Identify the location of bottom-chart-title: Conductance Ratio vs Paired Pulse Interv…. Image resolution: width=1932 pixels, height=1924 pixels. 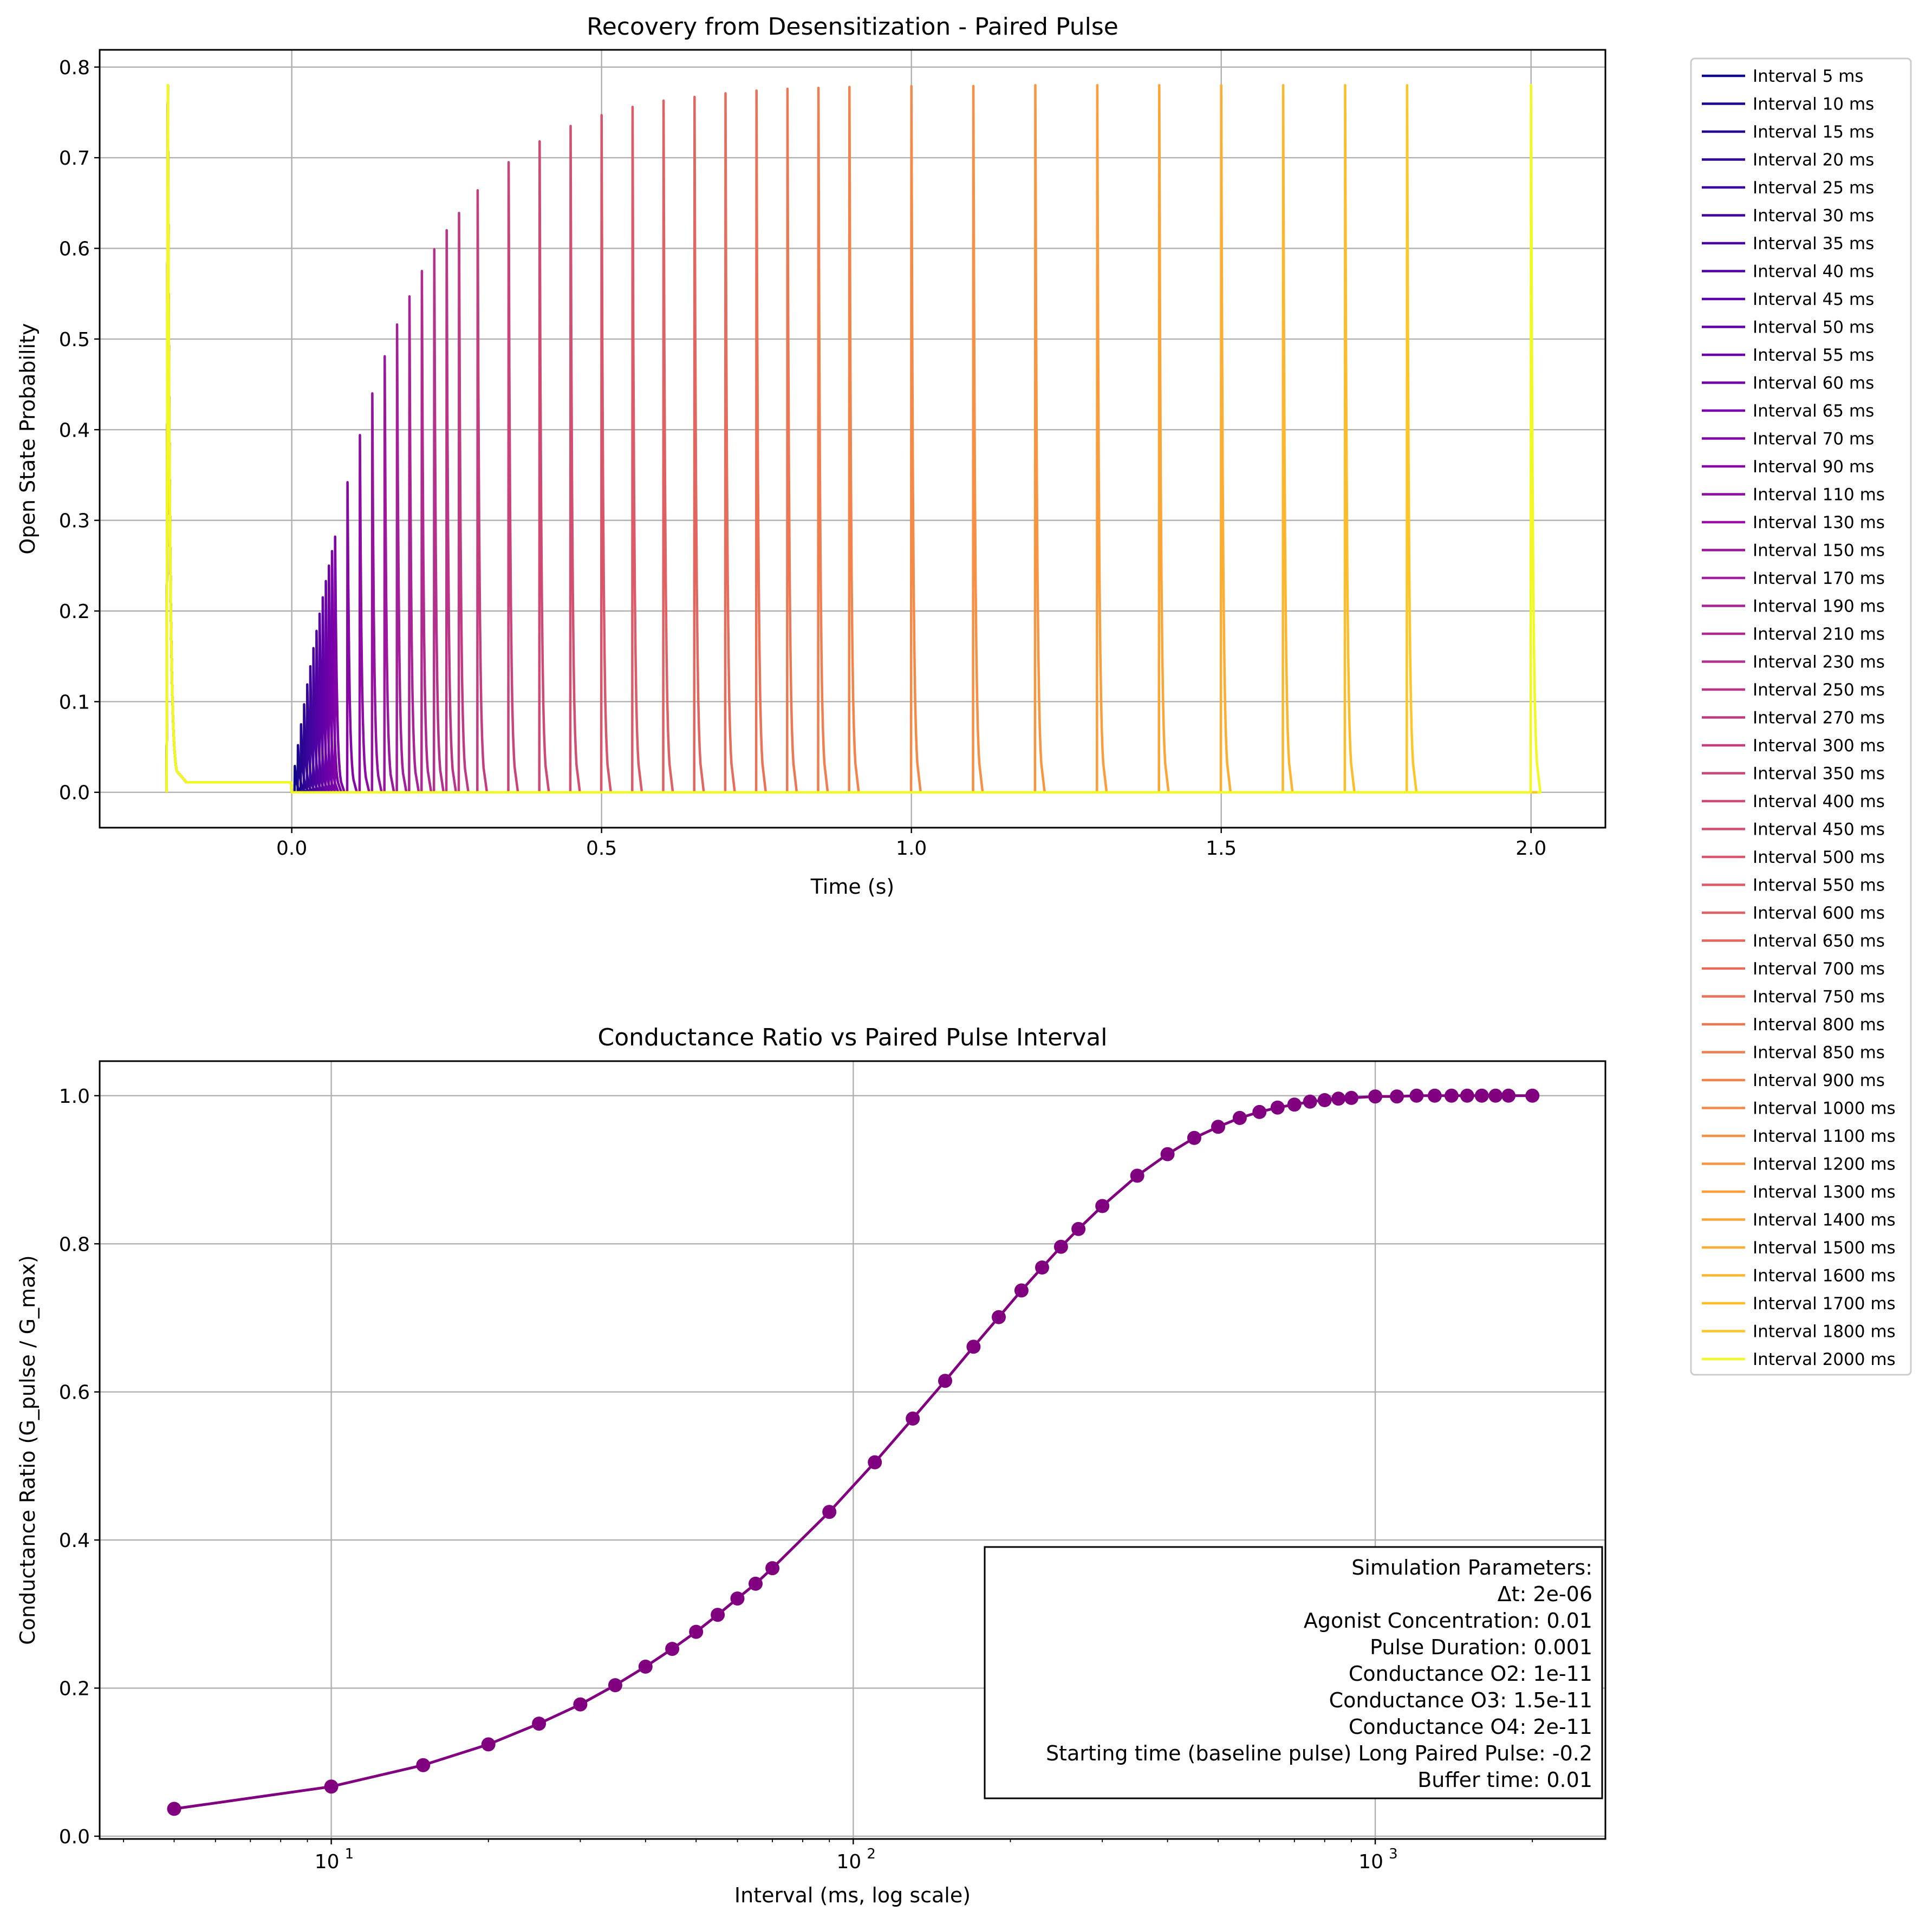
(853, 1037).